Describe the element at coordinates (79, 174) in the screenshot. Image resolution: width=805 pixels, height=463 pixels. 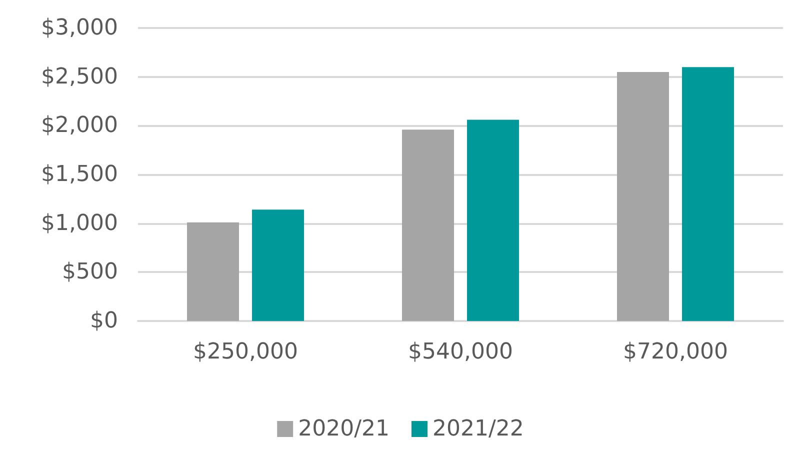
I see `y-tick-label: $1,500` at that location.